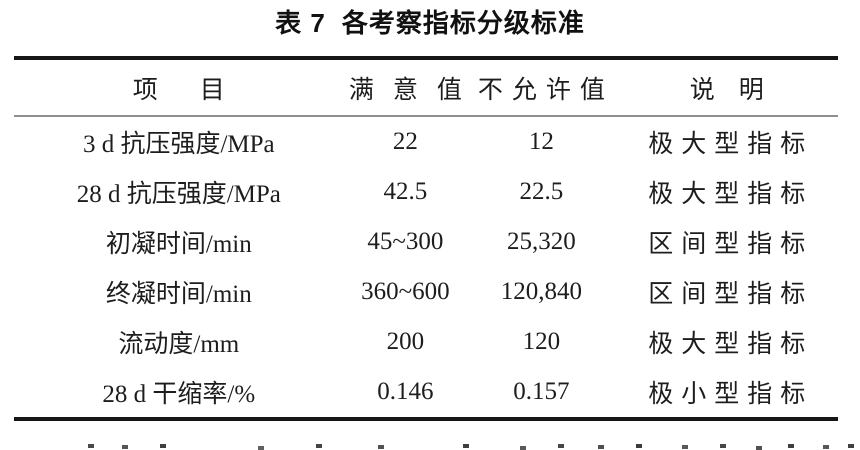 The width and height of the screenshot is (860, 450). Describe the element at coordinates (541, 191) in the screenshot. I see `cell-unacceptable-value: 22.5` at that location.